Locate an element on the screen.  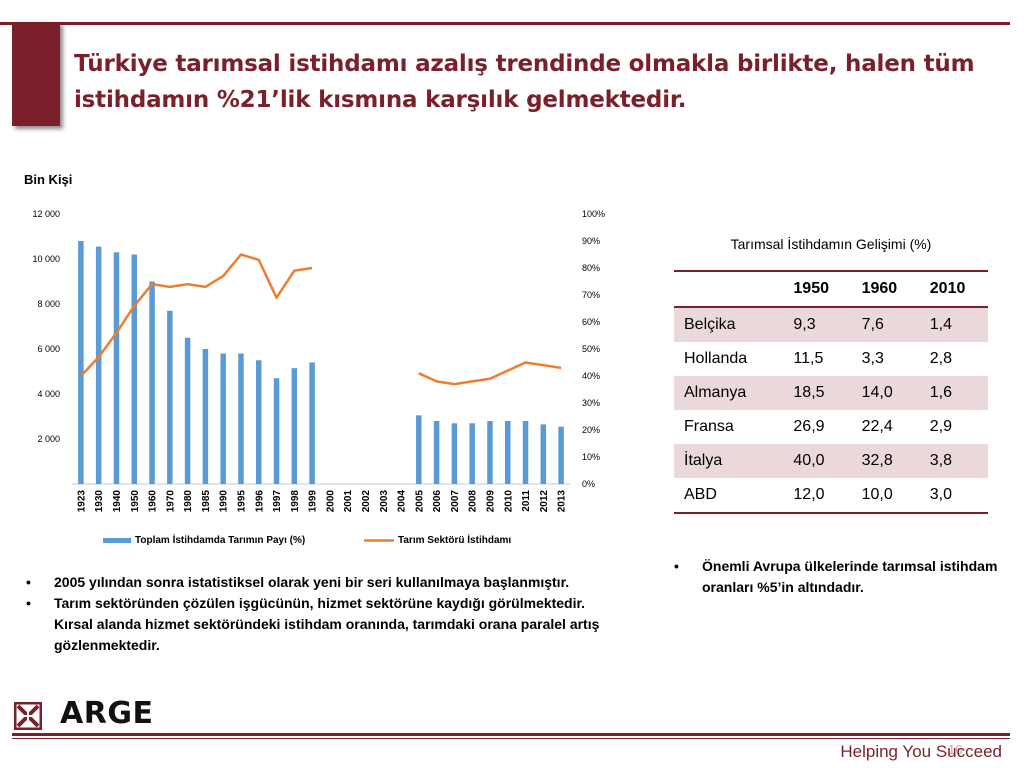
table-cell: 7,6 is located at coordinates (885, 324).